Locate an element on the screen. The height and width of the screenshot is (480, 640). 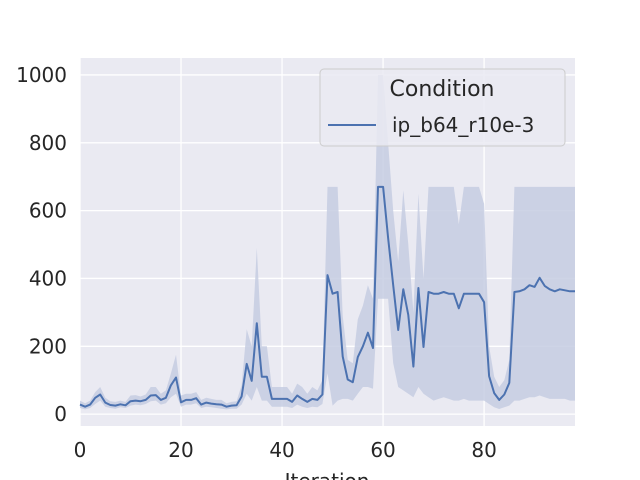
x-tick-label: 20 is located at coordinates (180, 450).